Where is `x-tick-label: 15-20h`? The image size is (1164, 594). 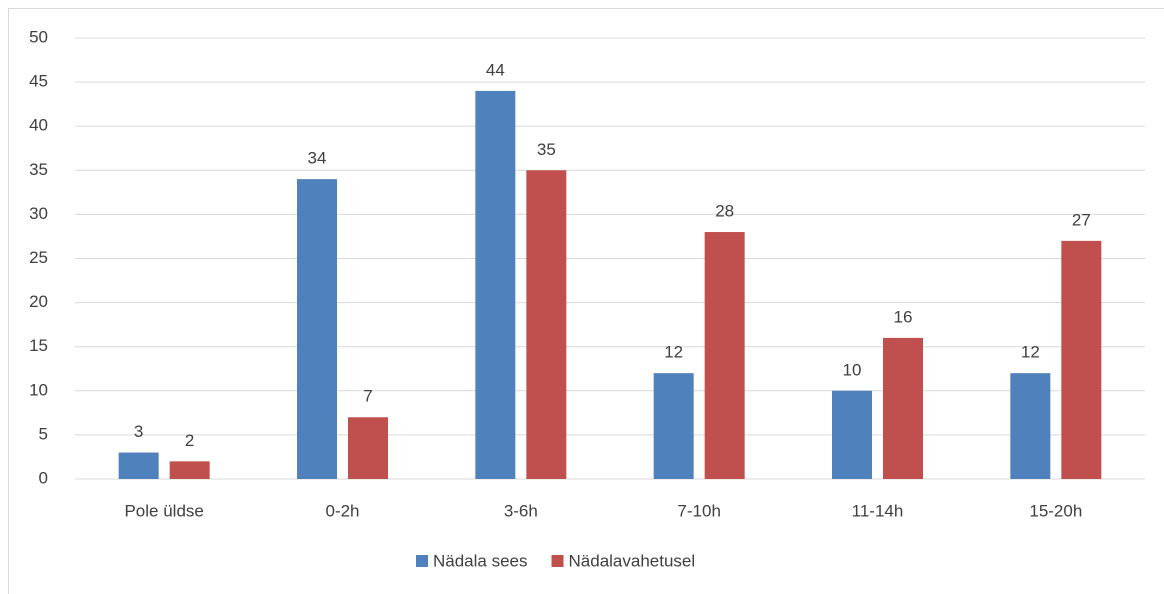
x-tick-label: 15-20h is located at coordinates (1055, 510).